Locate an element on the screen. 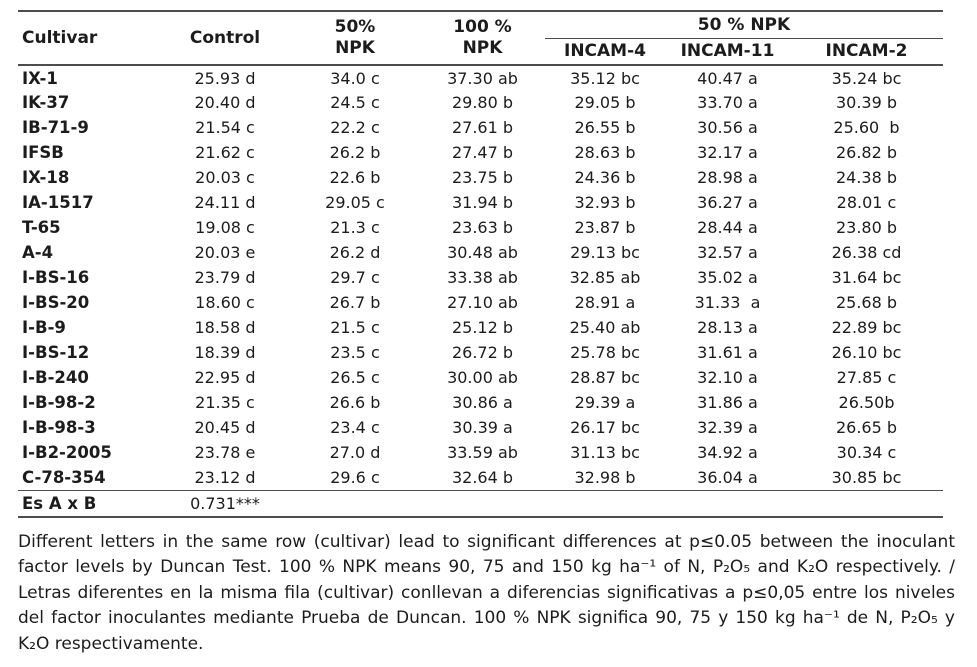 The width and height of the screenshot is (977, 667). cultivar-name: I-B-98-3 is located at coordinates (59, 427).